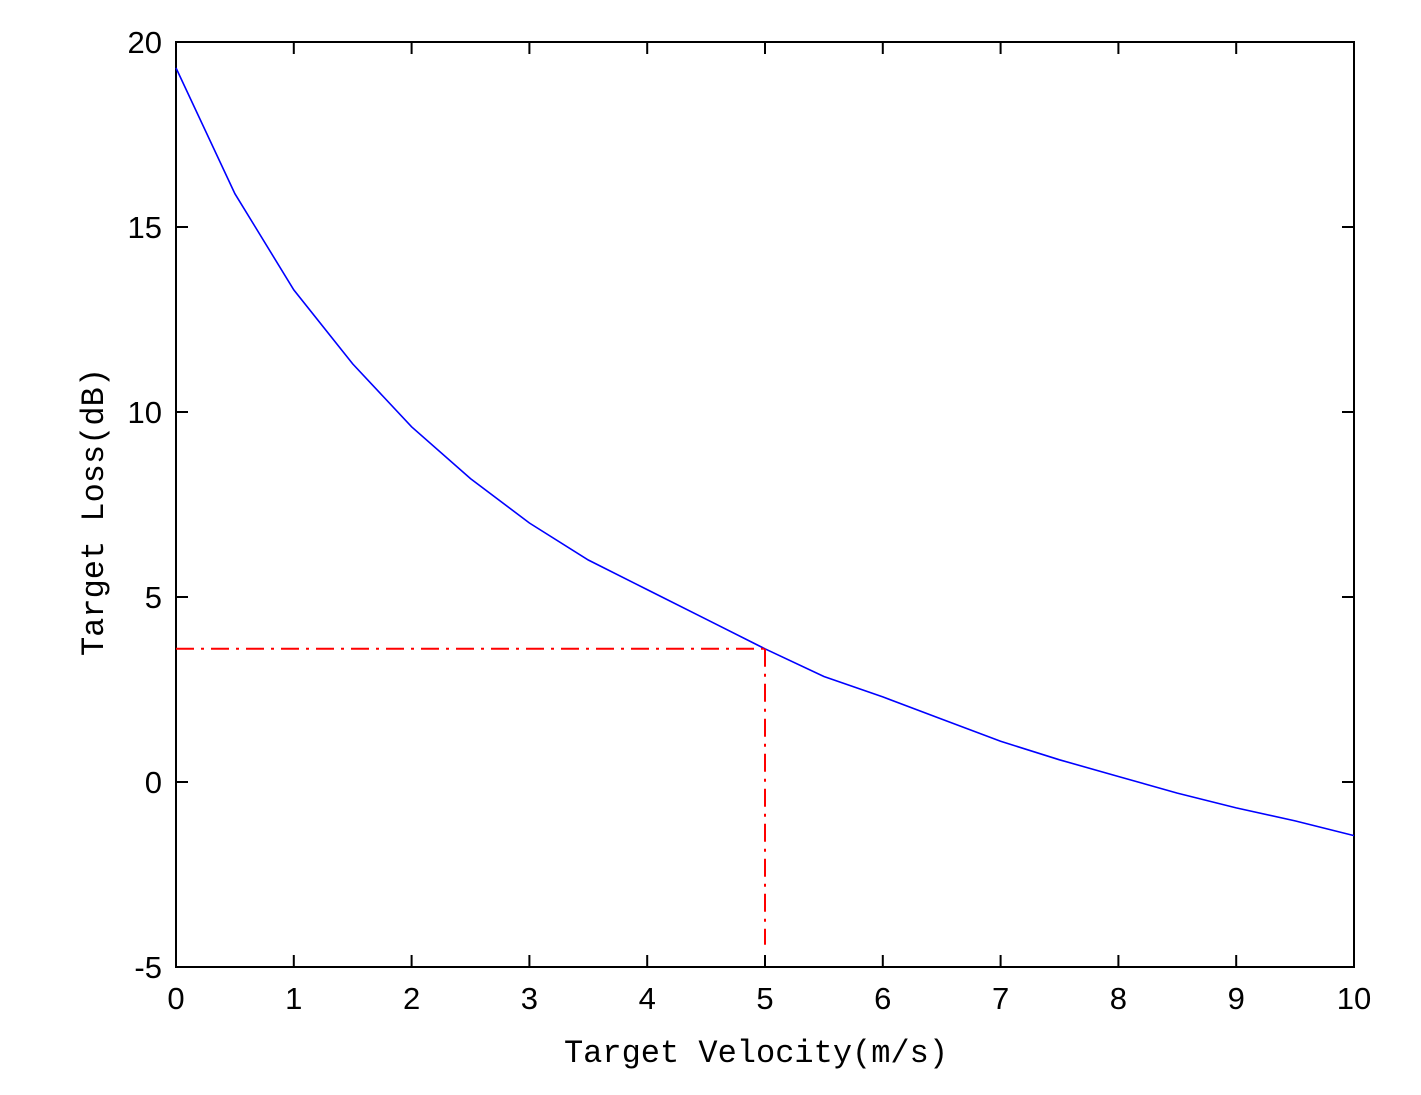 This screenshot has height=1095, width=1421. I want to click on x-tick-label: 1, so click(293, 998).